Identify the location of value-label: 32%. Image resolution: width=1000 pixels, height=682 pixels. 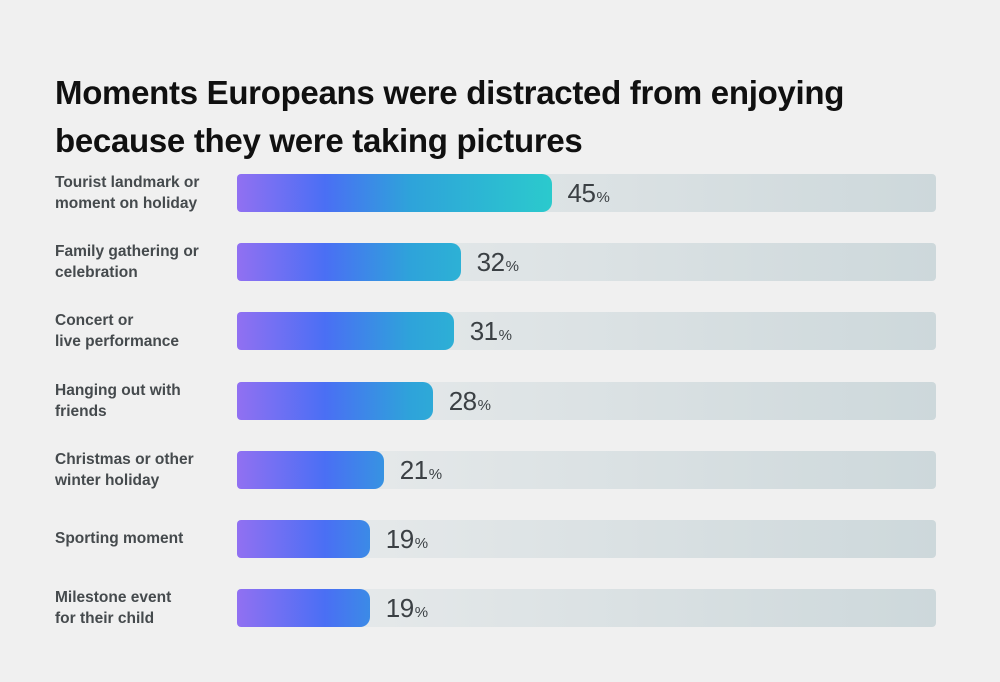
(498, 262).